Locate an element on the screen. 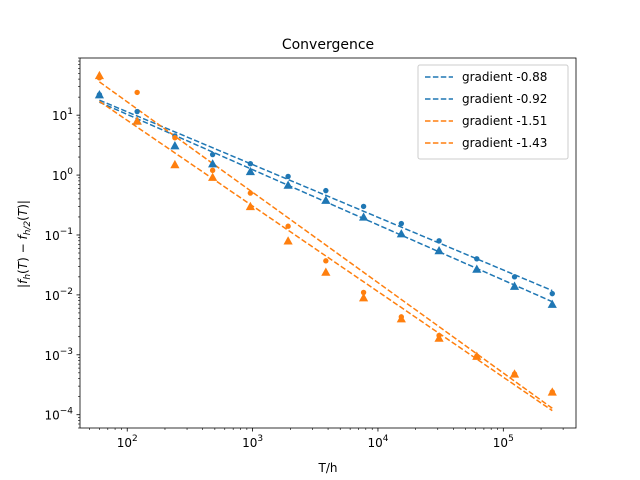 This screenshot has height=480, width=640. y-tick-label-3: 10⁻² is located at coordinates (58, 295).